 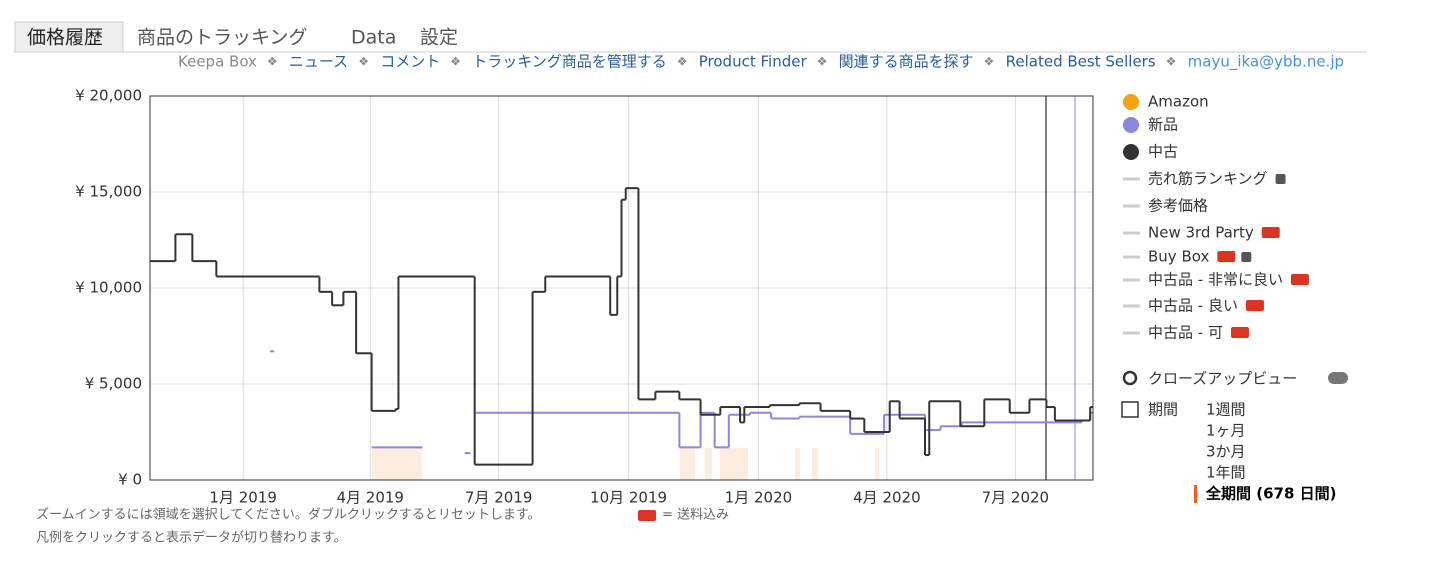 What do you see at coordinates (1226, 431) in the screenshot?
I see `period-option: 1ヶ月` at bounding box center [1226, 431].